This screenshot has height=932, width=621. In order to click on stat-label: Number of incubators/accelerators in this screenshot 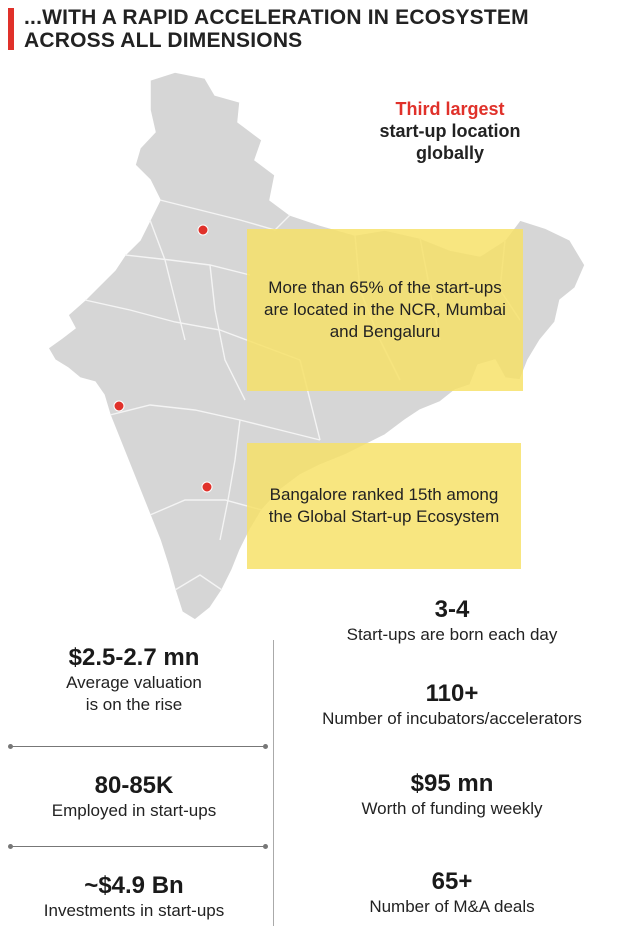, I will do `click(452, 718)`.